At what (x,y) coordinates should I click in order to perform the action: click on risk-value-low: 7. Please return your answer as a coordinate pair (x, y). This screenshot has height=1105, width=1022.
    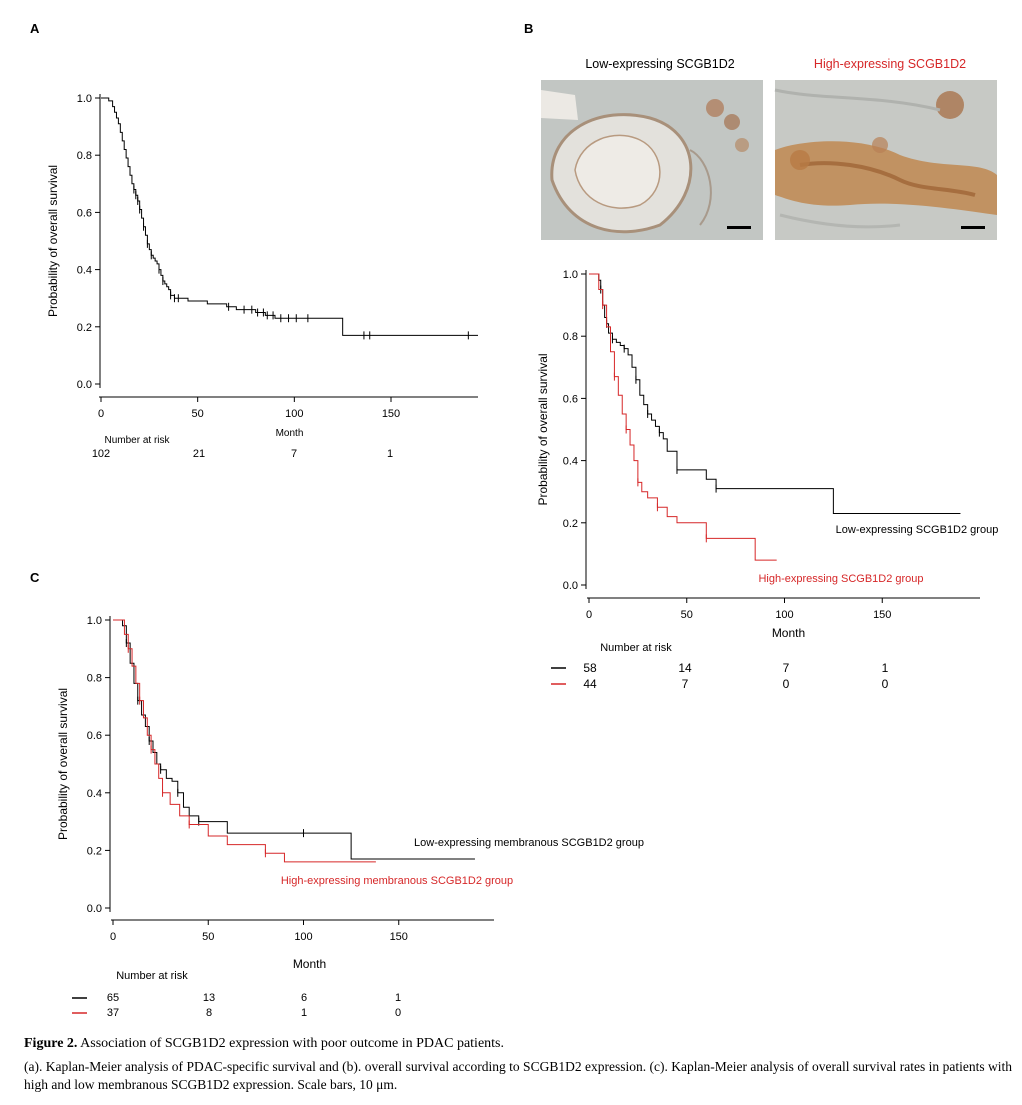
    Looking at the image, I should click on (786, 668).